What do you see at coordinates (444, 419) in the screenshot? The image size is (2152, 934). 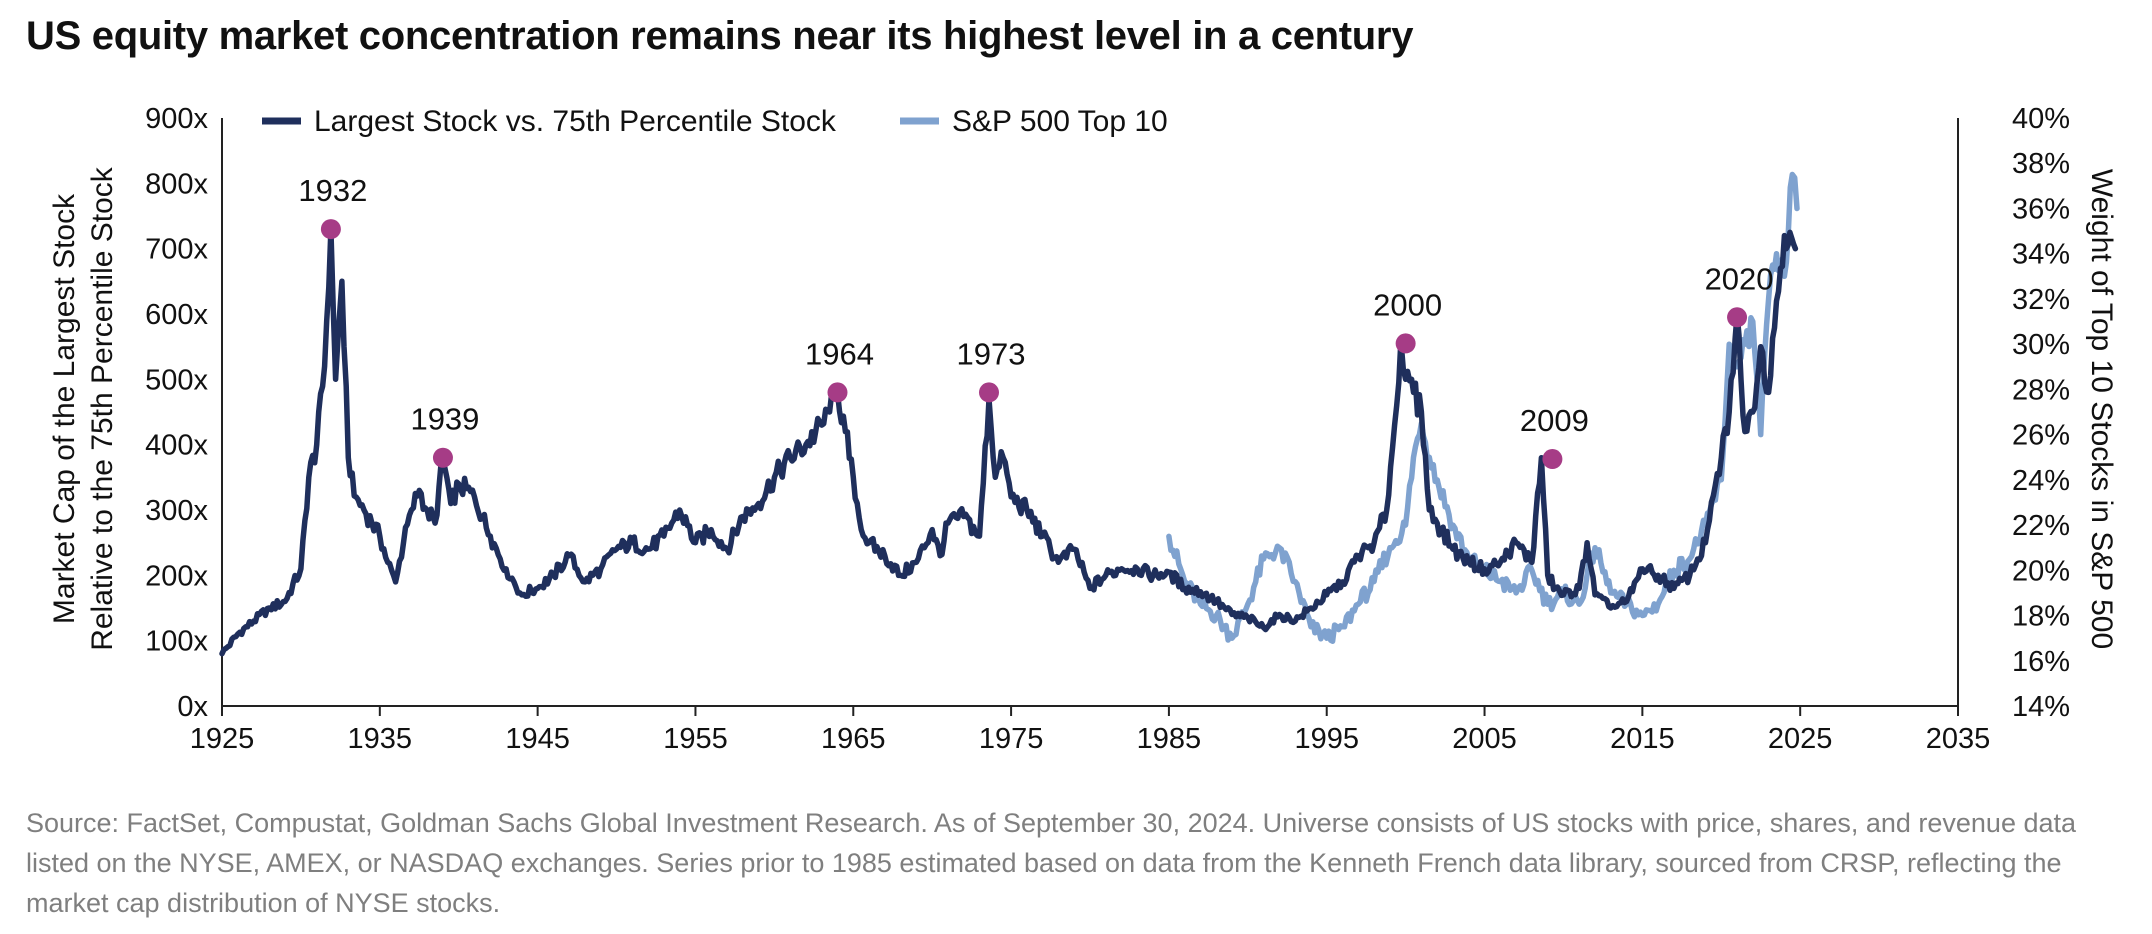 I see `peak-label-1939: 1939` at bounding box center [444, 419].